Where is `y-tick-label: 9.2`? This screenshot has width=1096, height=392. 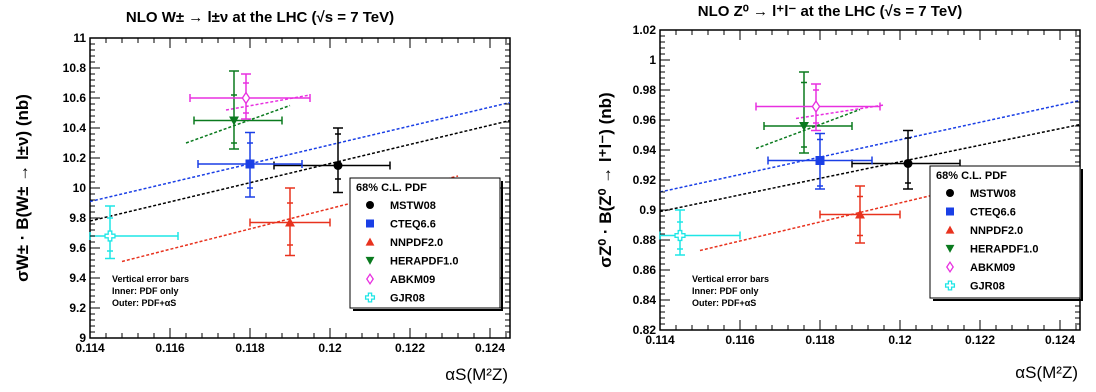
y-tick-label: 9.2 is located at coordinates (77, 308).